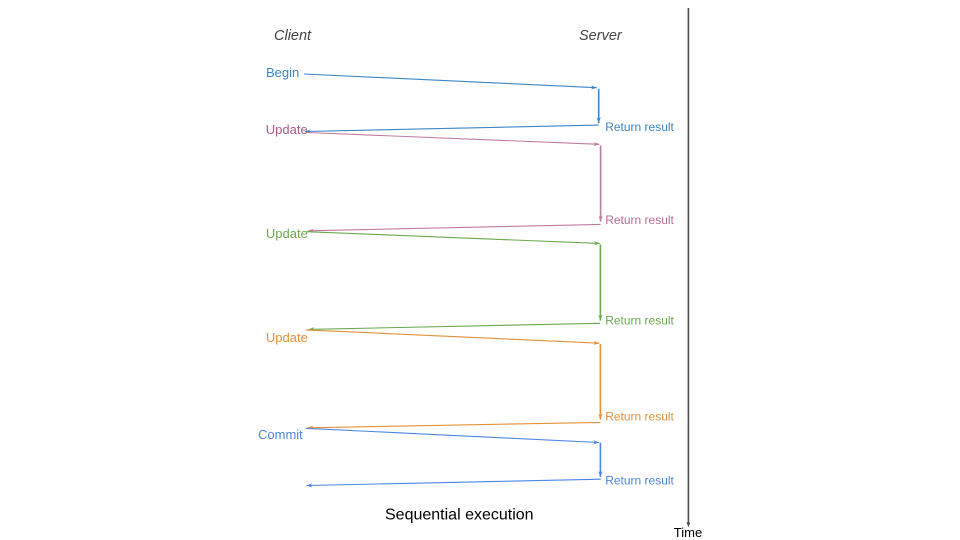 The height and width of the screenshot is (540, 960). Describe the element at coordinates (459, 515) in the screenshot. I see `svg-text: Sequential execution` at that location.